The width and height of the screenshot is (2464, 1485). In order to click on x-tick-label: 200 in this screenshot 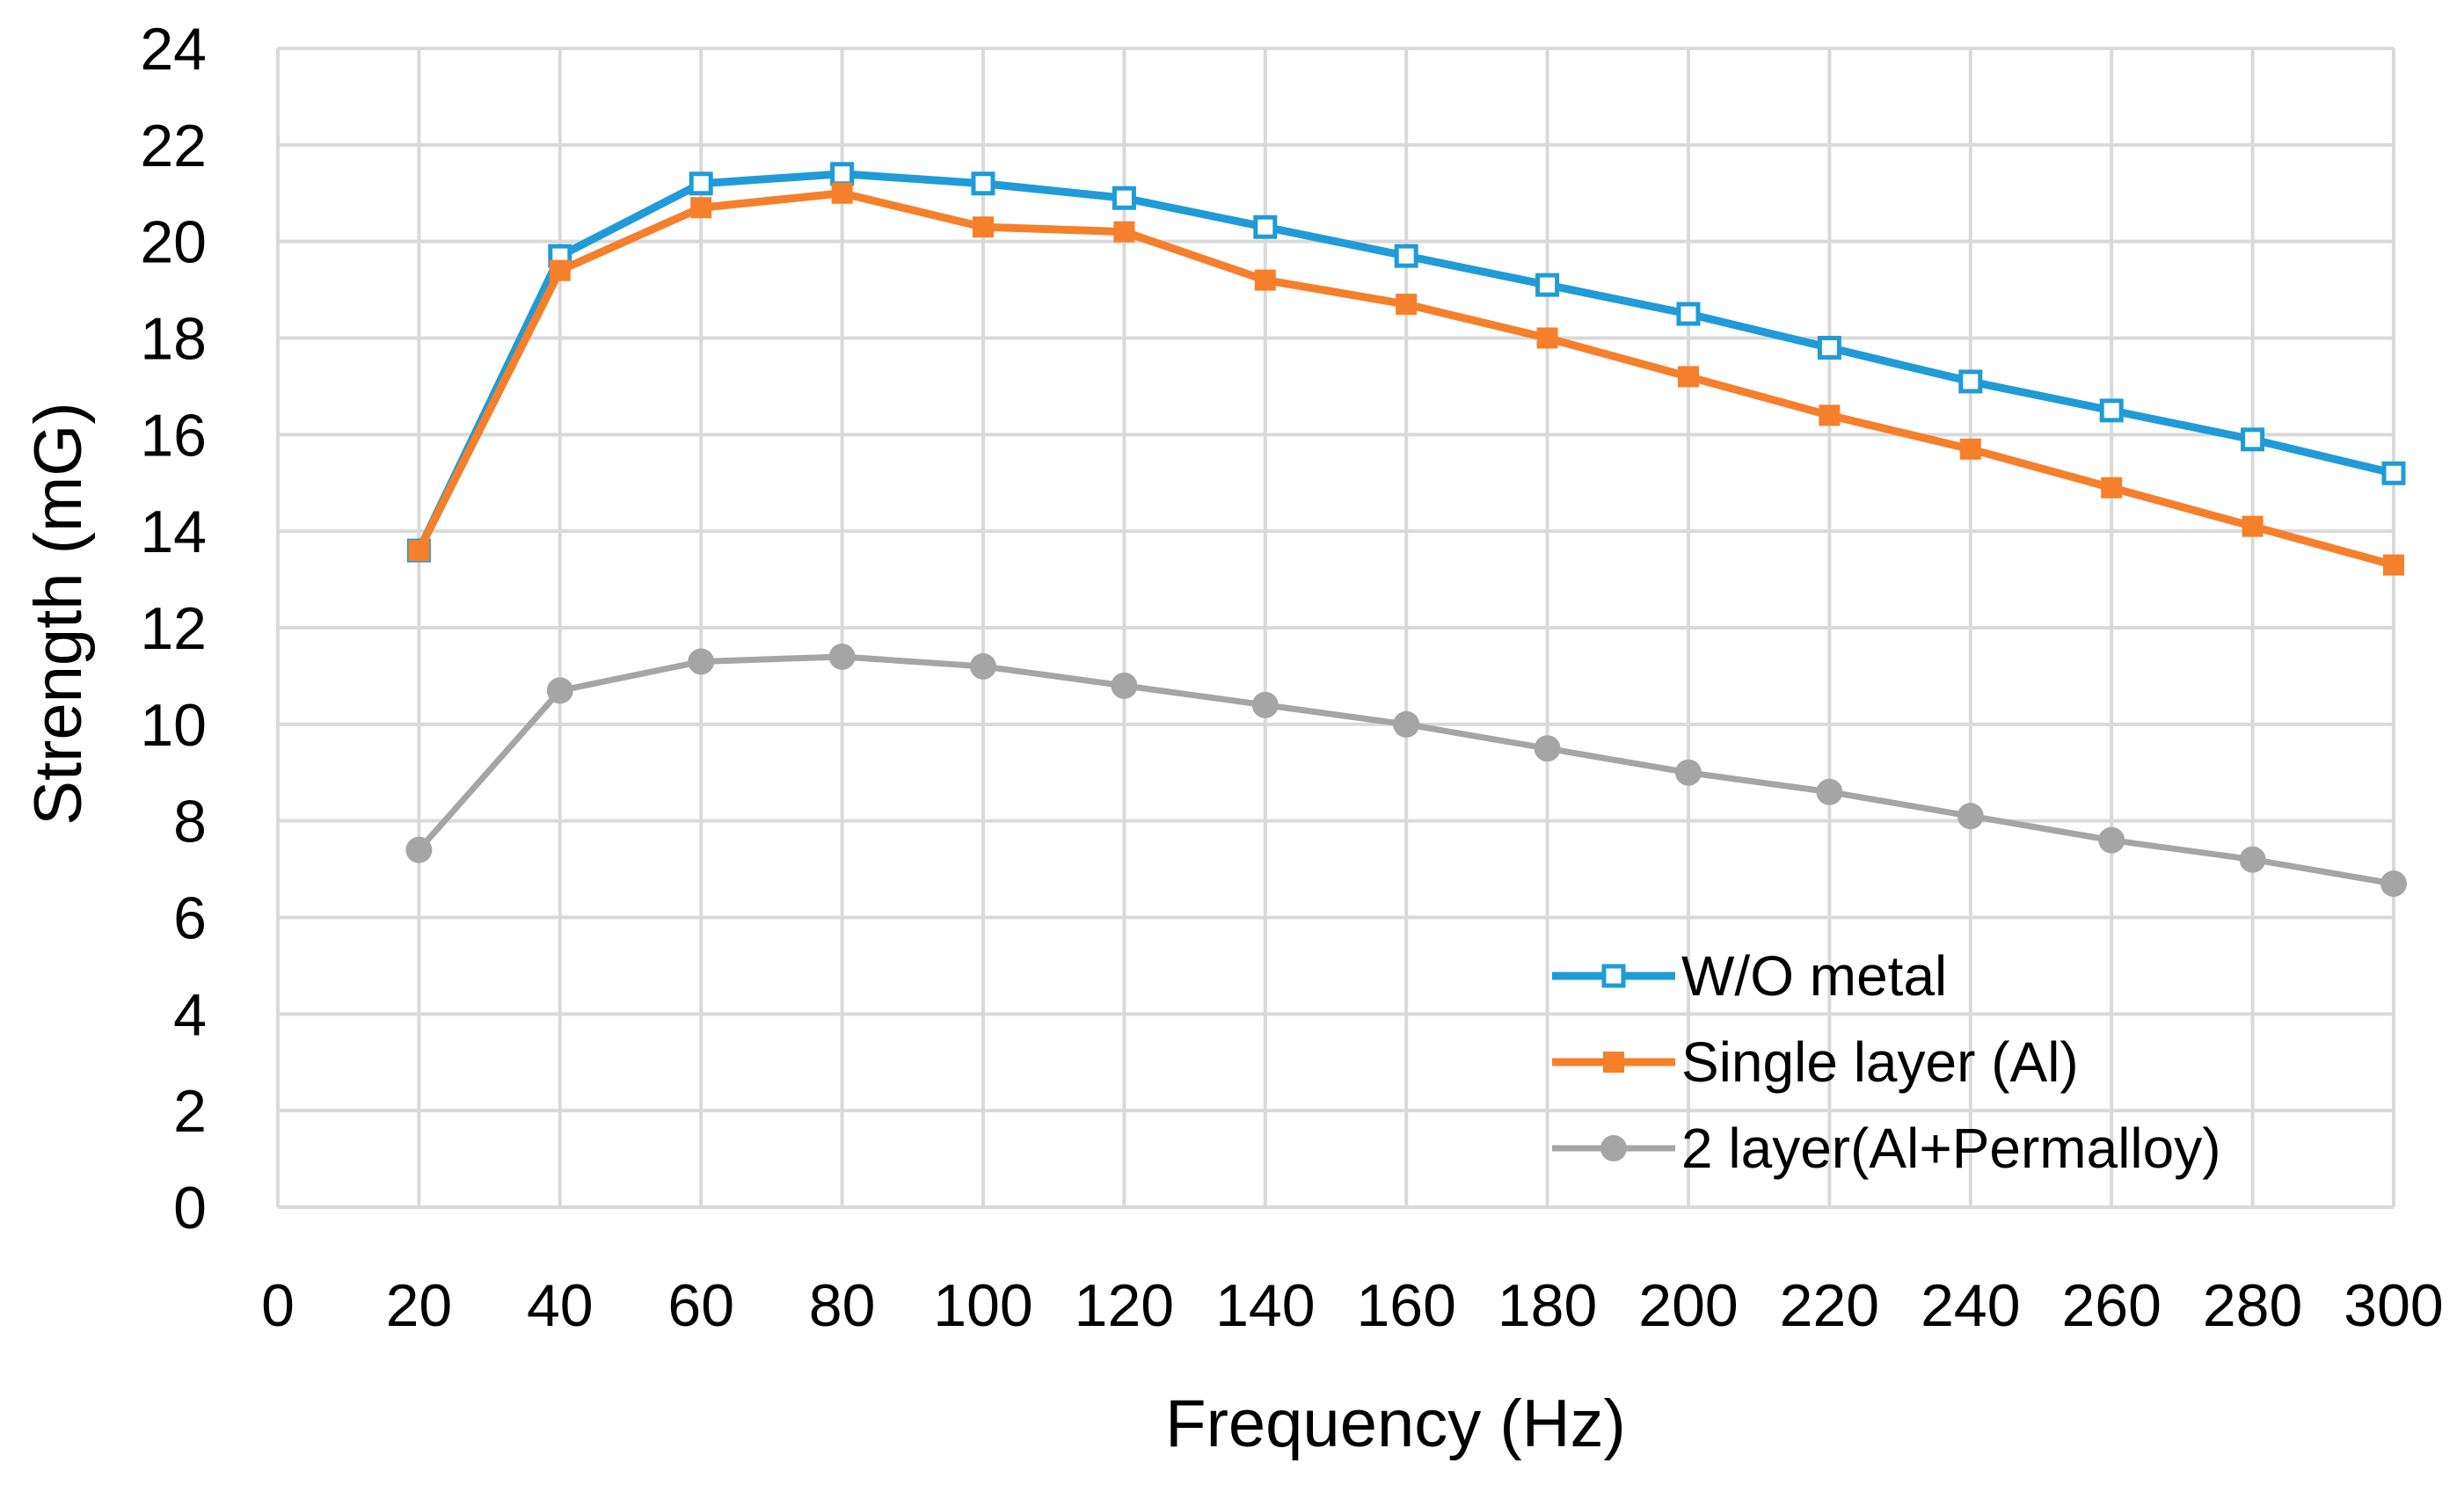, I will do `click(1688, 1305)`.